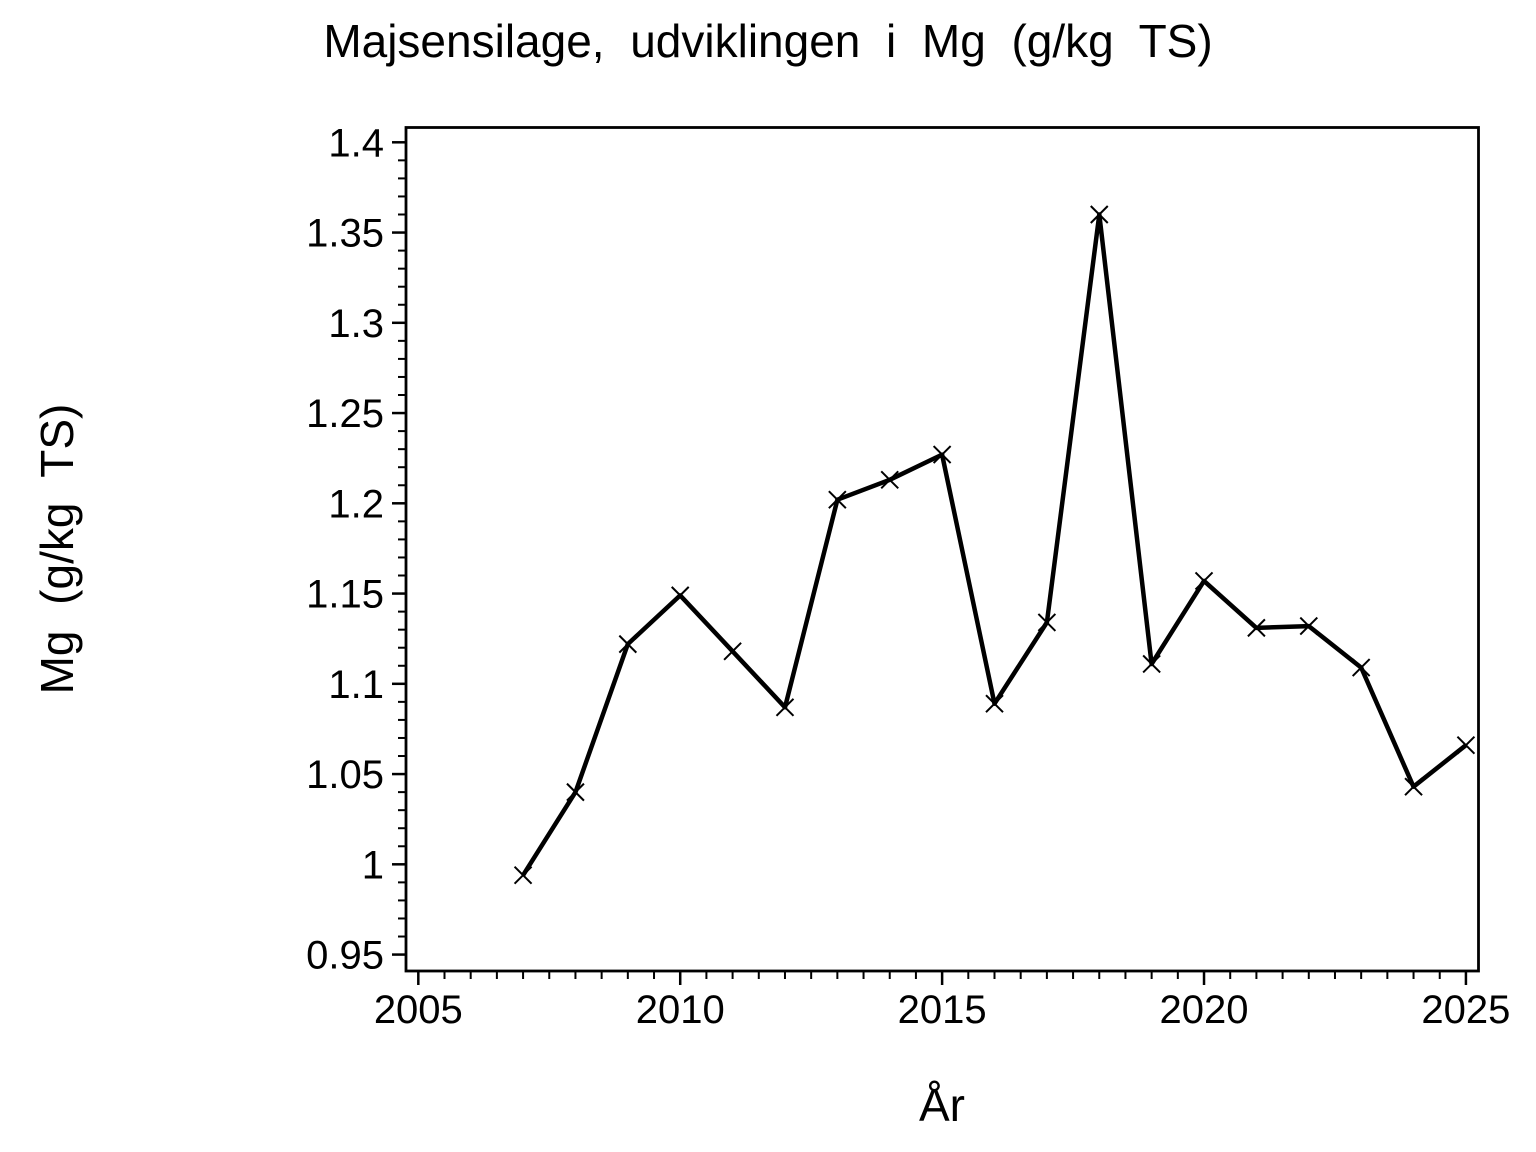 Image resolution: width=1536 pixels, height=1152 pixels. What do you see at coordinates (345, 414) in the screenshot?
I see `y-tick-label: 1.25` at bounding box center [345, 414].